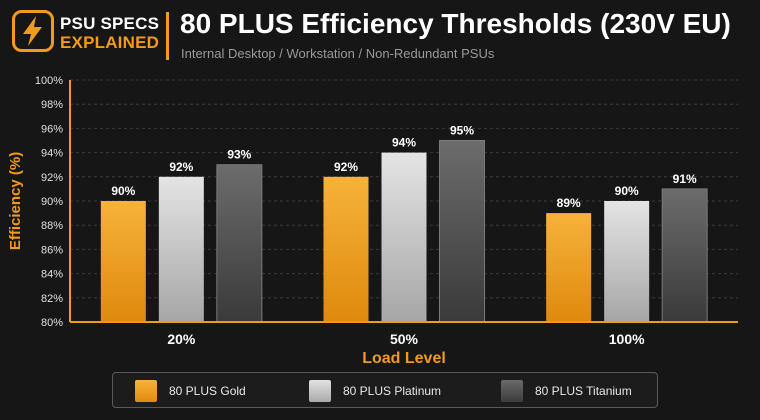 The image size is (760, 420). Describe the element at coordinates (404, 358) in the screenshot. I see `x-axis-title: Load Level` at that location.